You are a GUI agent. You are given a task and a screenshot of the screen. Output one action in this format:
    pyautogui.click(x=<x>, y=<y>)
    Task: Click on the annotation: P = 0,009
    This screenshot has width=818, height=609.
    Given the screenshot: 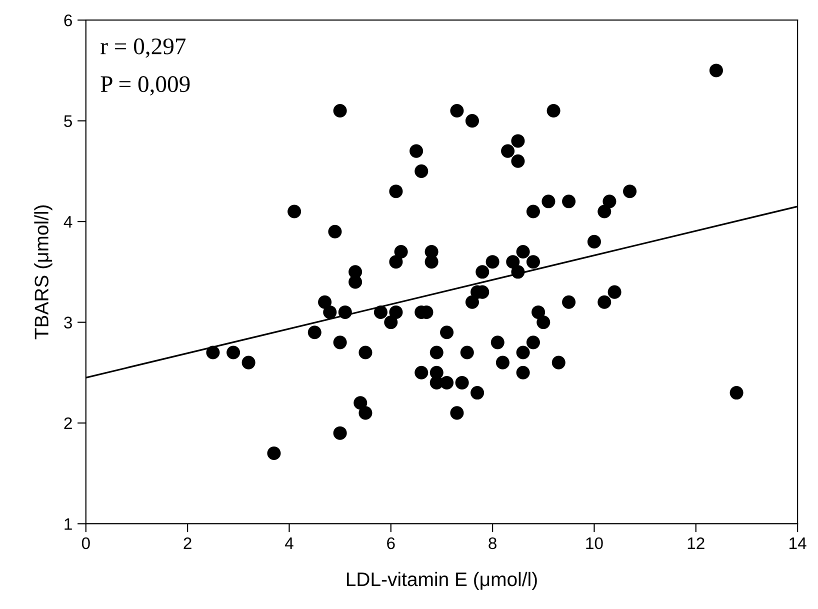 What is the action you would take?
    pyautogui.click(x=145, y=86)
    